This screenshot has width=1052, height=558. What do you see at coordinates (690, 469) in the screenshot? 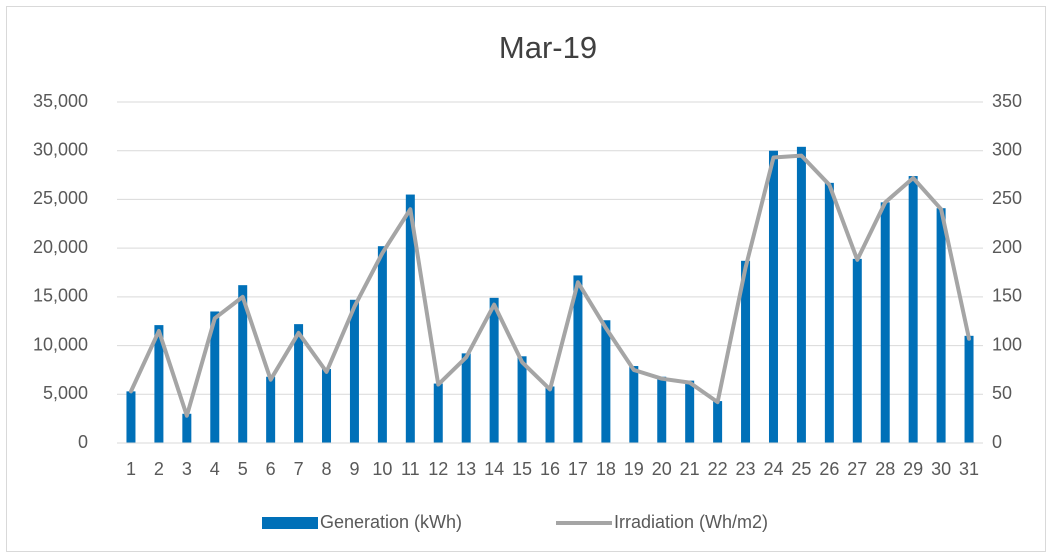
I see `x-tick-label: 21` at bounding box center [690, 469].